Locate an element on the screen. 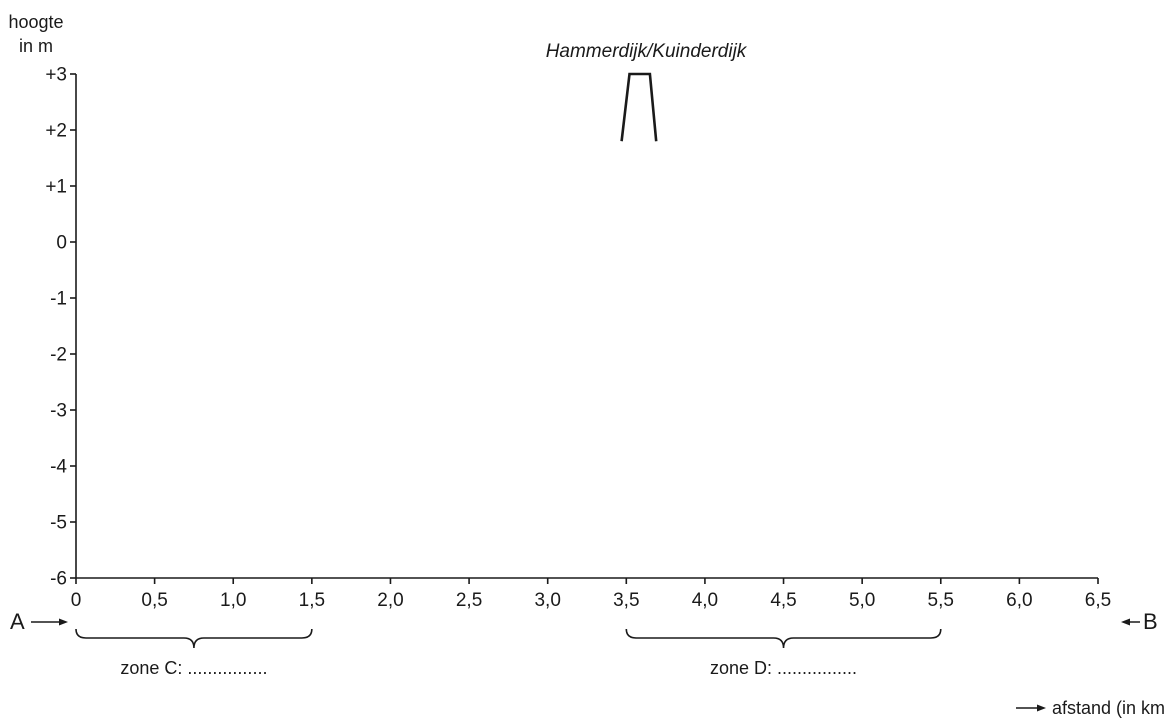 This screenshot has height=722, width=1164. x-tick-label: 2,0 is located at coordinates (390, 600).